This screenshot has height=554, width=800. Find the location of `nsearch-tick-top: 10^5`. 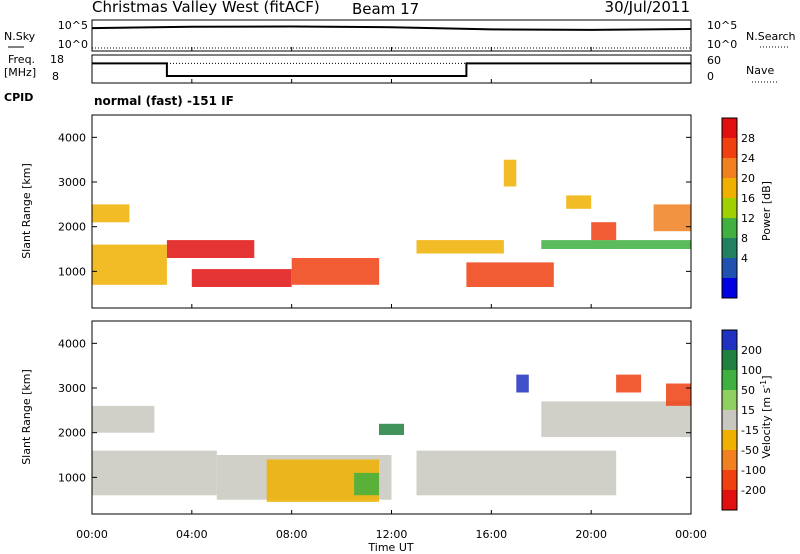

nsearch-tick-top: 10^5 is located at coordinates (722, 25).